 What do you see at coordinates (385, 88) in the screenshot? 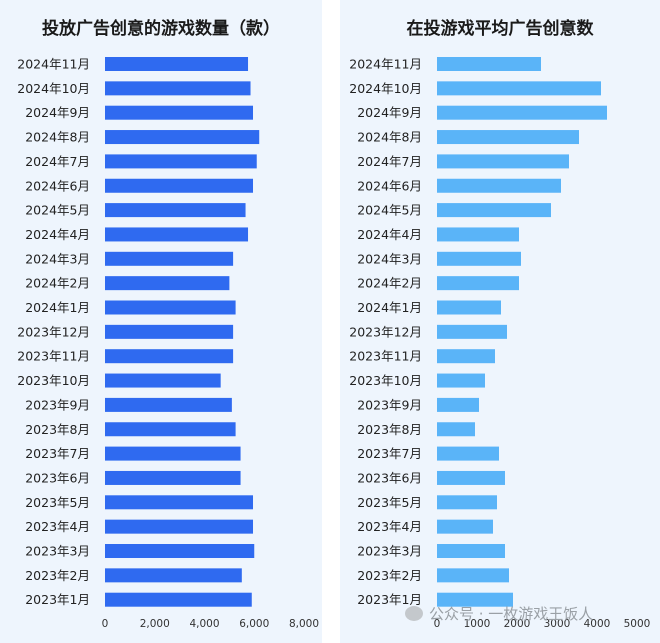
I see `right-category-label: 2024年10月` at bounding box center [385, 88].